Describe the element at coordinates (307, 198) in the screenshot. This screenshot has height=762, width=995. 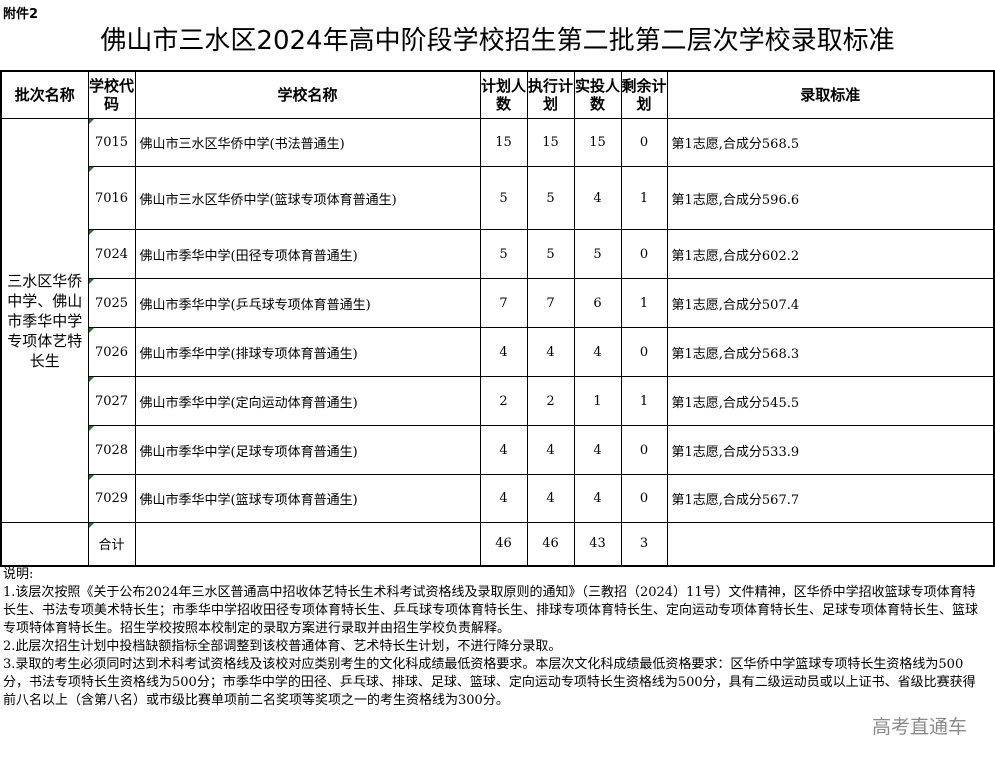
I see `school-name: 佛山市三水区华侨中学(篮球专项体育普通生)` at that location.